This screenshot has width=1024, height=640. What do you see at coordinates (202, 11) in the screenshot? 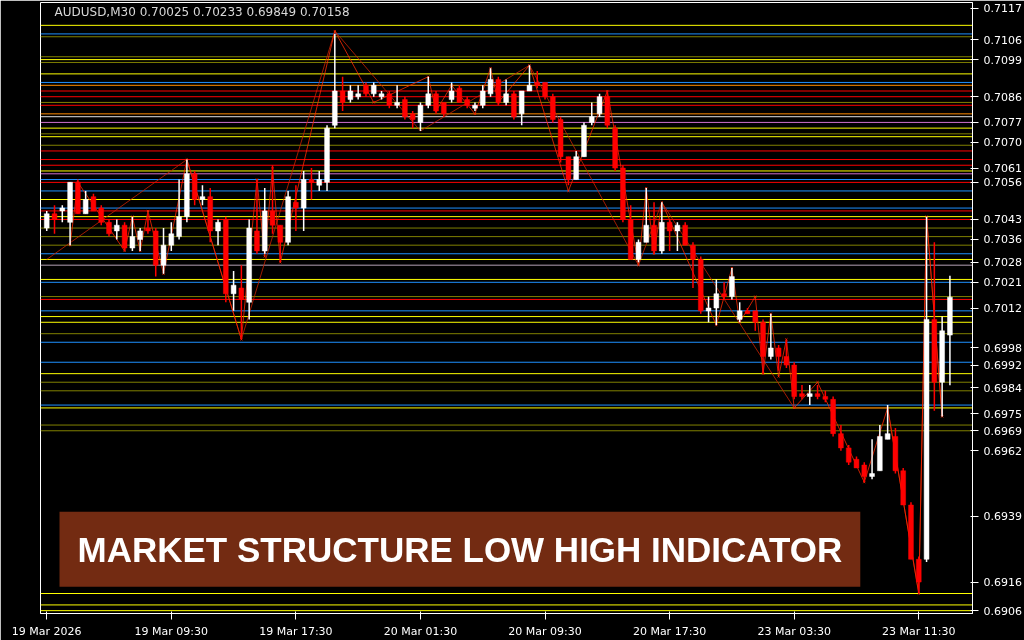
I see `chart-title: AUDUSD,M30 0.70025 0.70233 0.69849 0.70158` at bounding box center [202, 11].